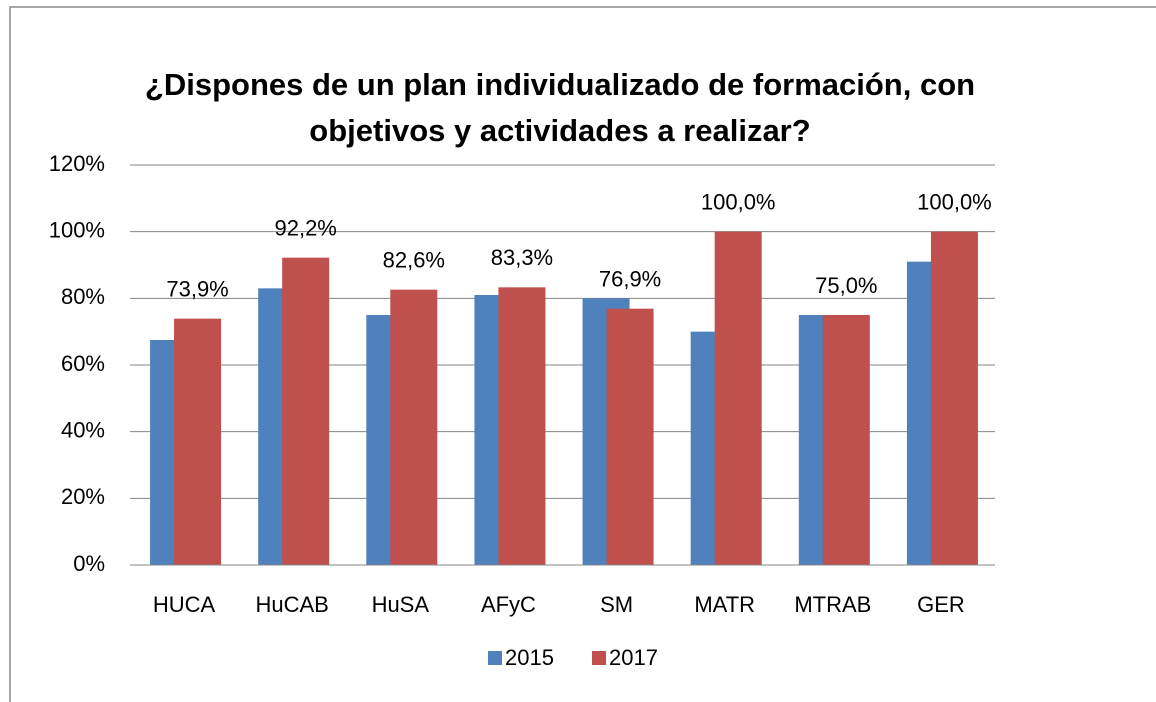 Image resolution: width=1156 pixels, height=702 pixels. I want to click on value-label: 82,6%, so click(414, 259).